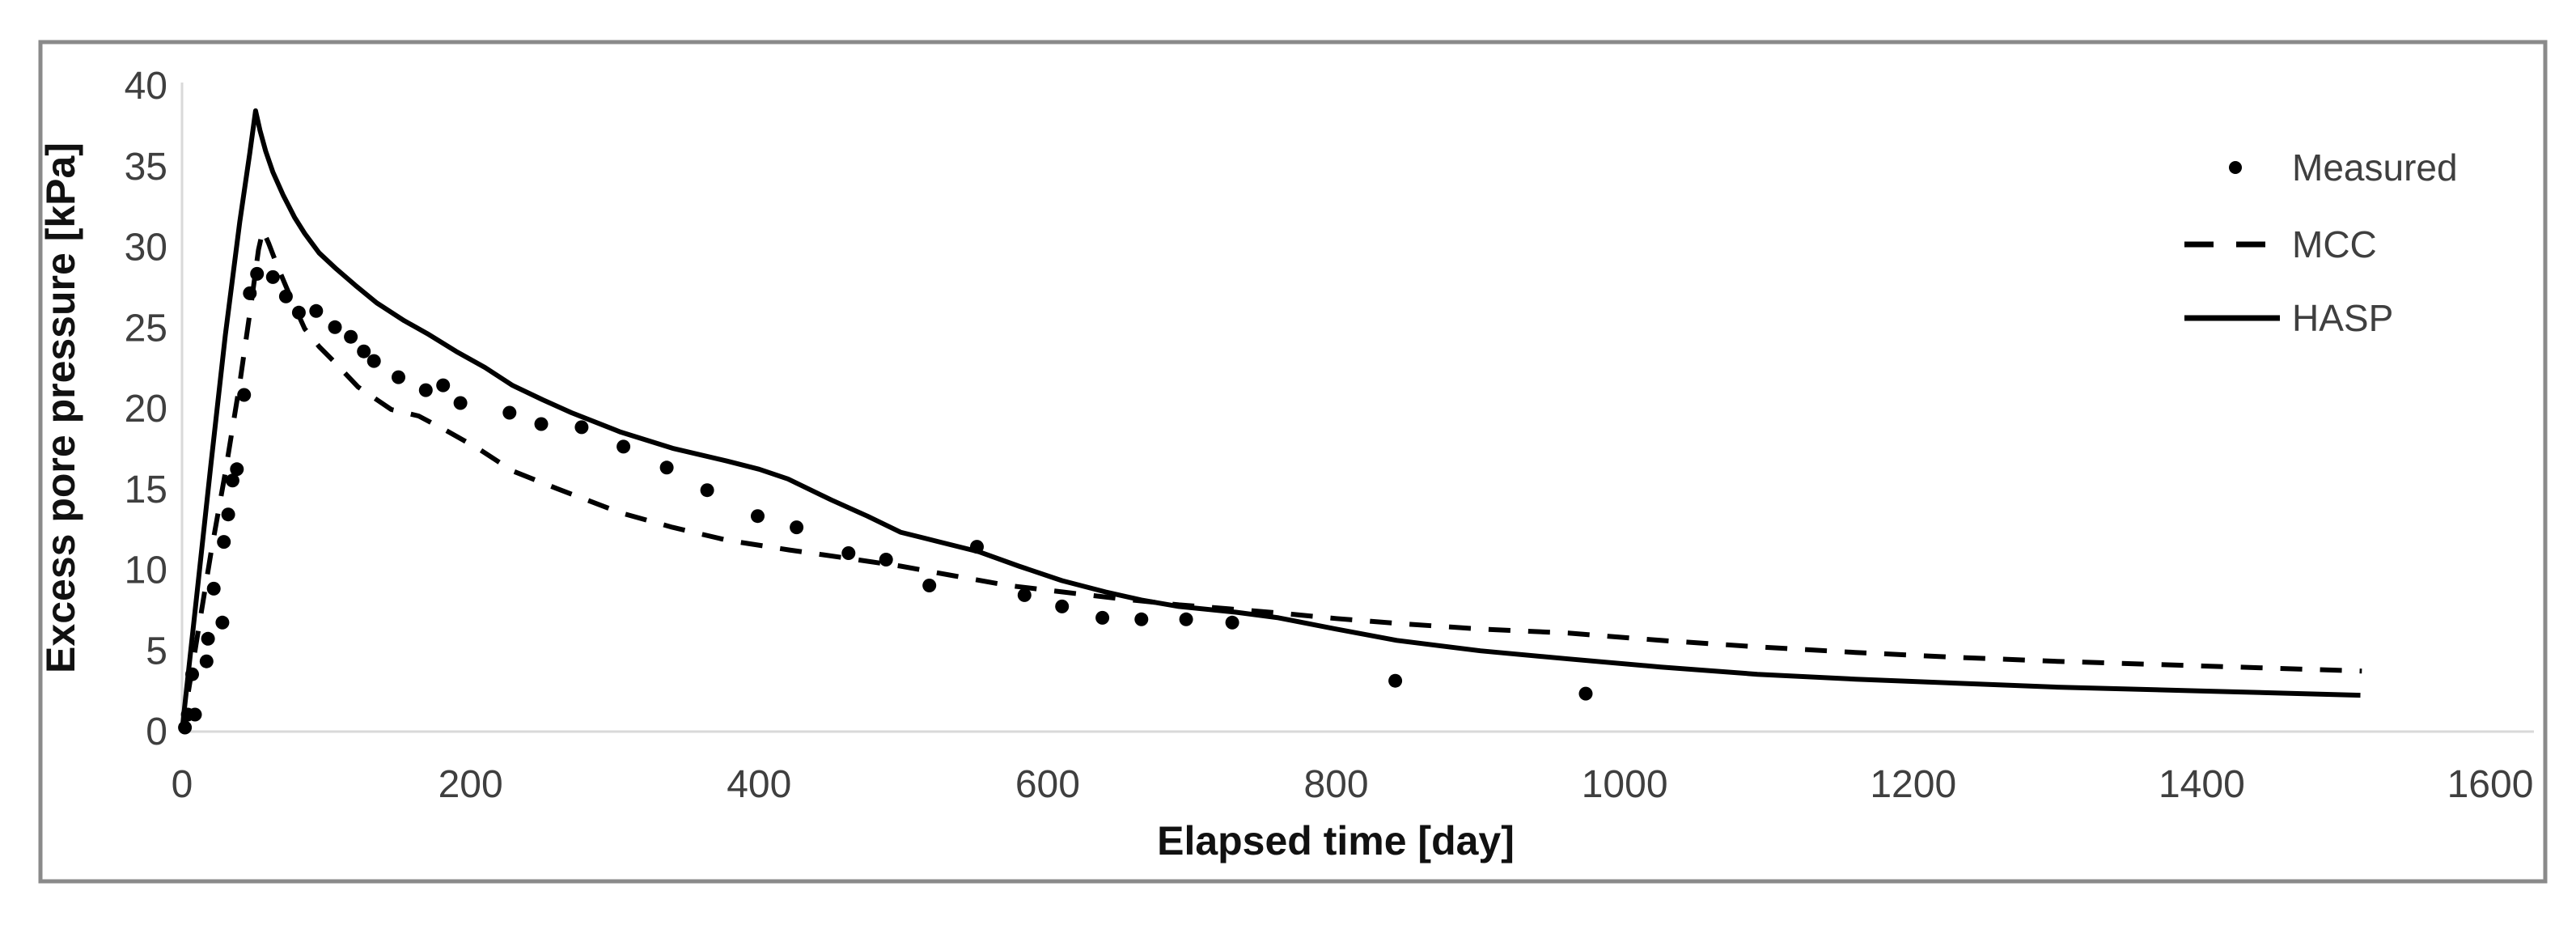  I want to click on y-tick-label: 20, so click(146, 409).